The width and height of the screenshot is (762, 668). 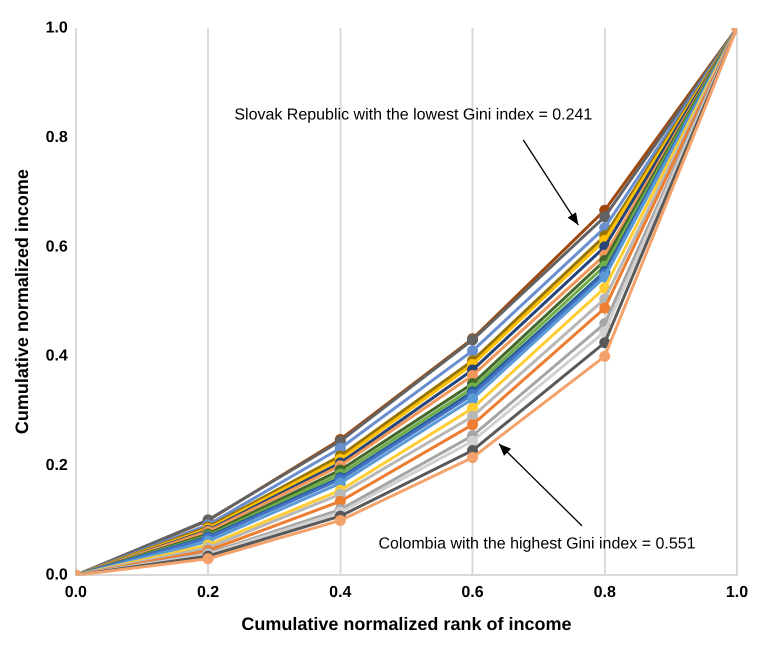 What do you see at coordinates (57, 247) in the screenshot?
I see `y-tick-label: 0.6` at bounding box center [57, 247].